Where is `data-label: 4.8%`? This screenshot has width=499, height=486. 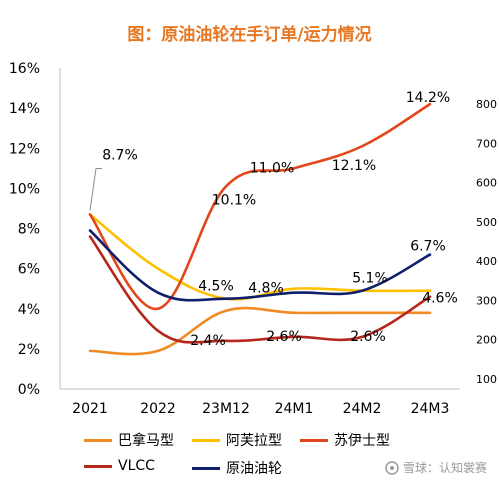
data-label: 4.8% is located at coordinates (266, 289).